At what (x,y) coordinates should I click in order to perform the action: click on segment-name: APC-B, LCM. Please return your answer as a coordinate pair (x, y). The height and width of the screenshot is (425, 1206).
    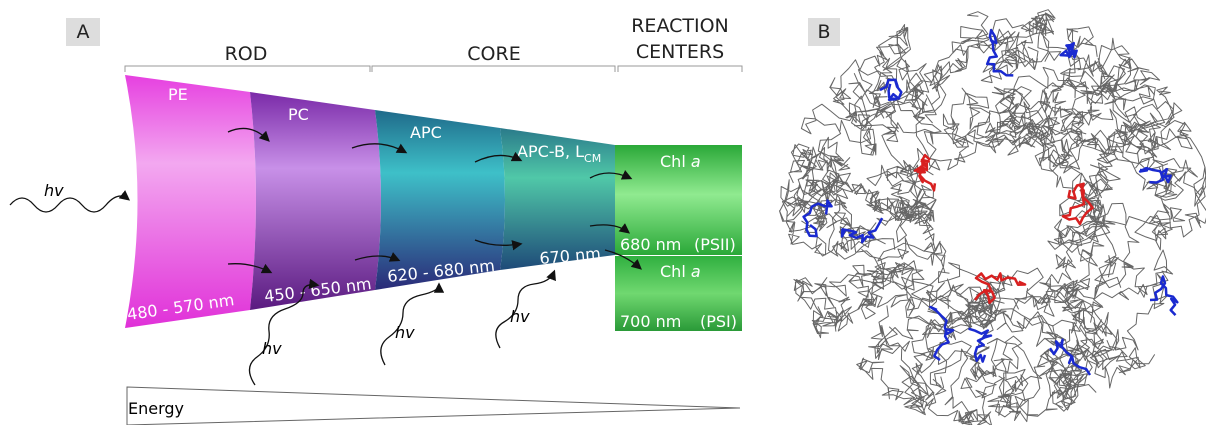
    Looking at the image, I should click on (559, 153).